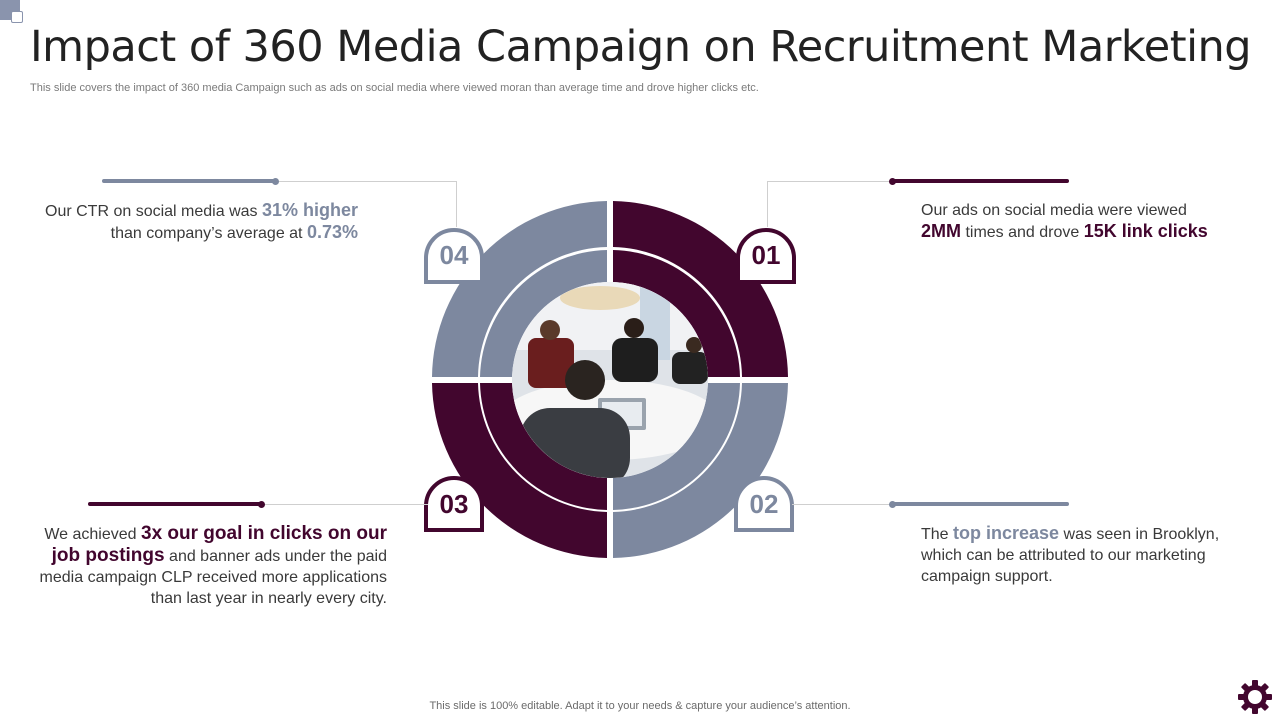 This screenshot has width=1280, height=720. I want to click on badge-number-03: 03, so click(454, 504).